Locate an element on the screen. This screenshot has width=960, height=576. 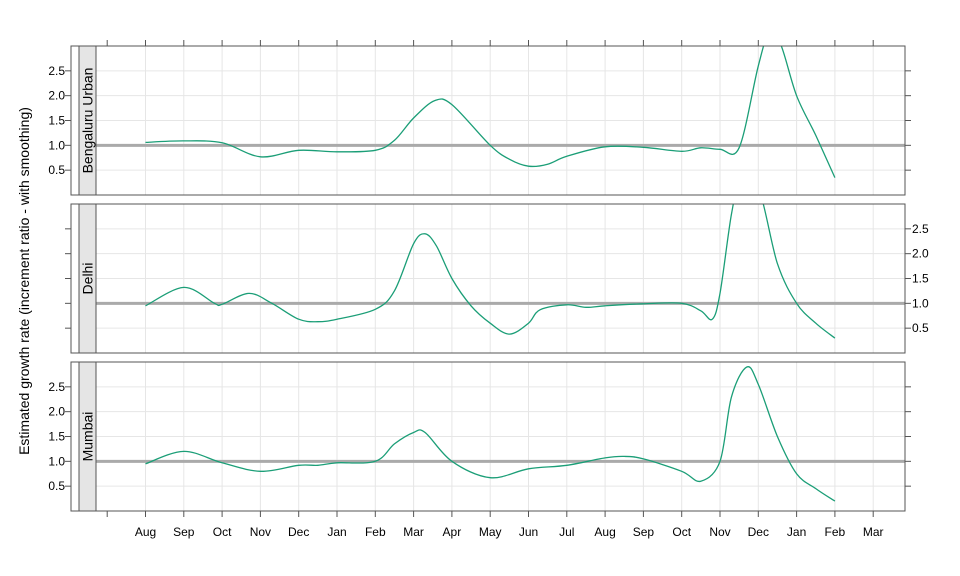
ytick-label-bengaluru-urban: 2.0 is located at coordinates (56, 96).